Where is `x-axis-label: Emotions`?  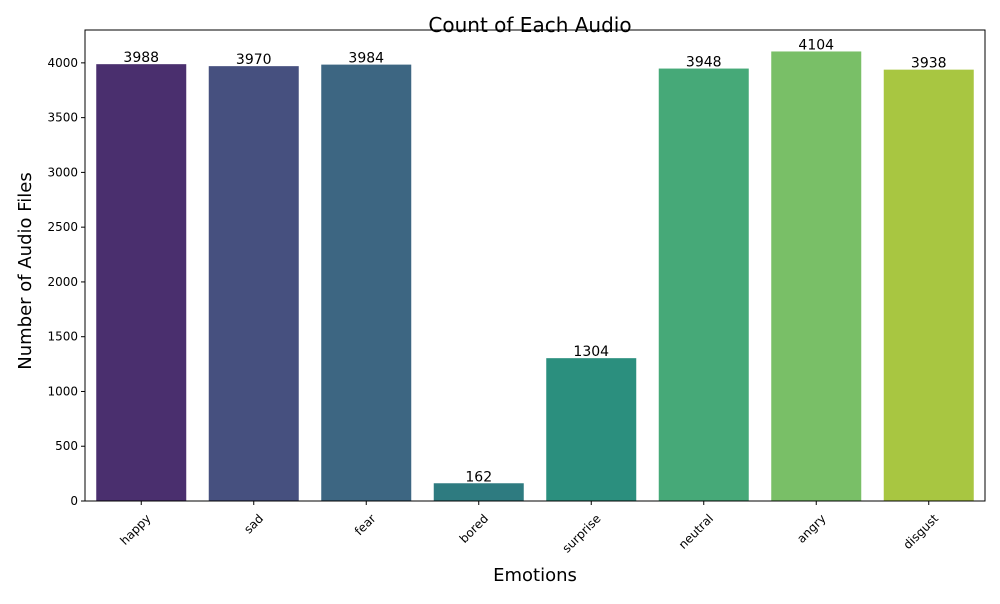 x-axis-label: Emotions is located at coordinates (535, 575).